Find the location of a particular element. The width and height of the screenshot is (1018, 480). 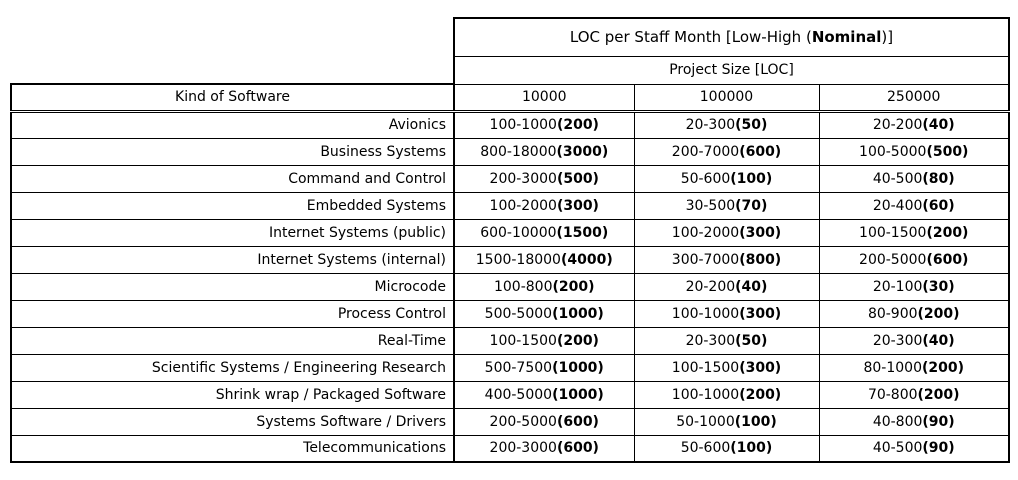

data-cell: 20-200(40) is located at coordinates (726, 286).